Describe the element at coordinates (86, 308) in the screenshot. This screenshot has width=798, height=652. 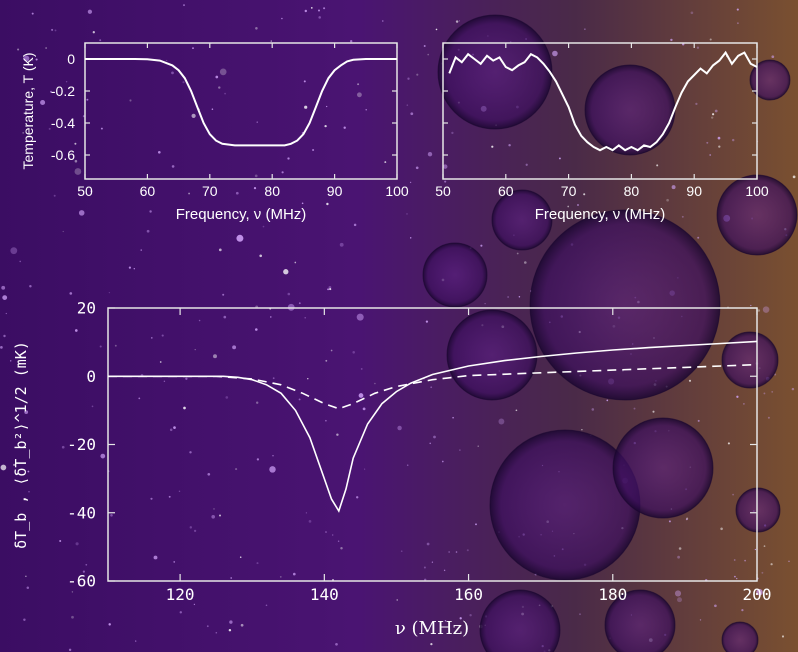
I see `y-tick-label: 20` at that location.